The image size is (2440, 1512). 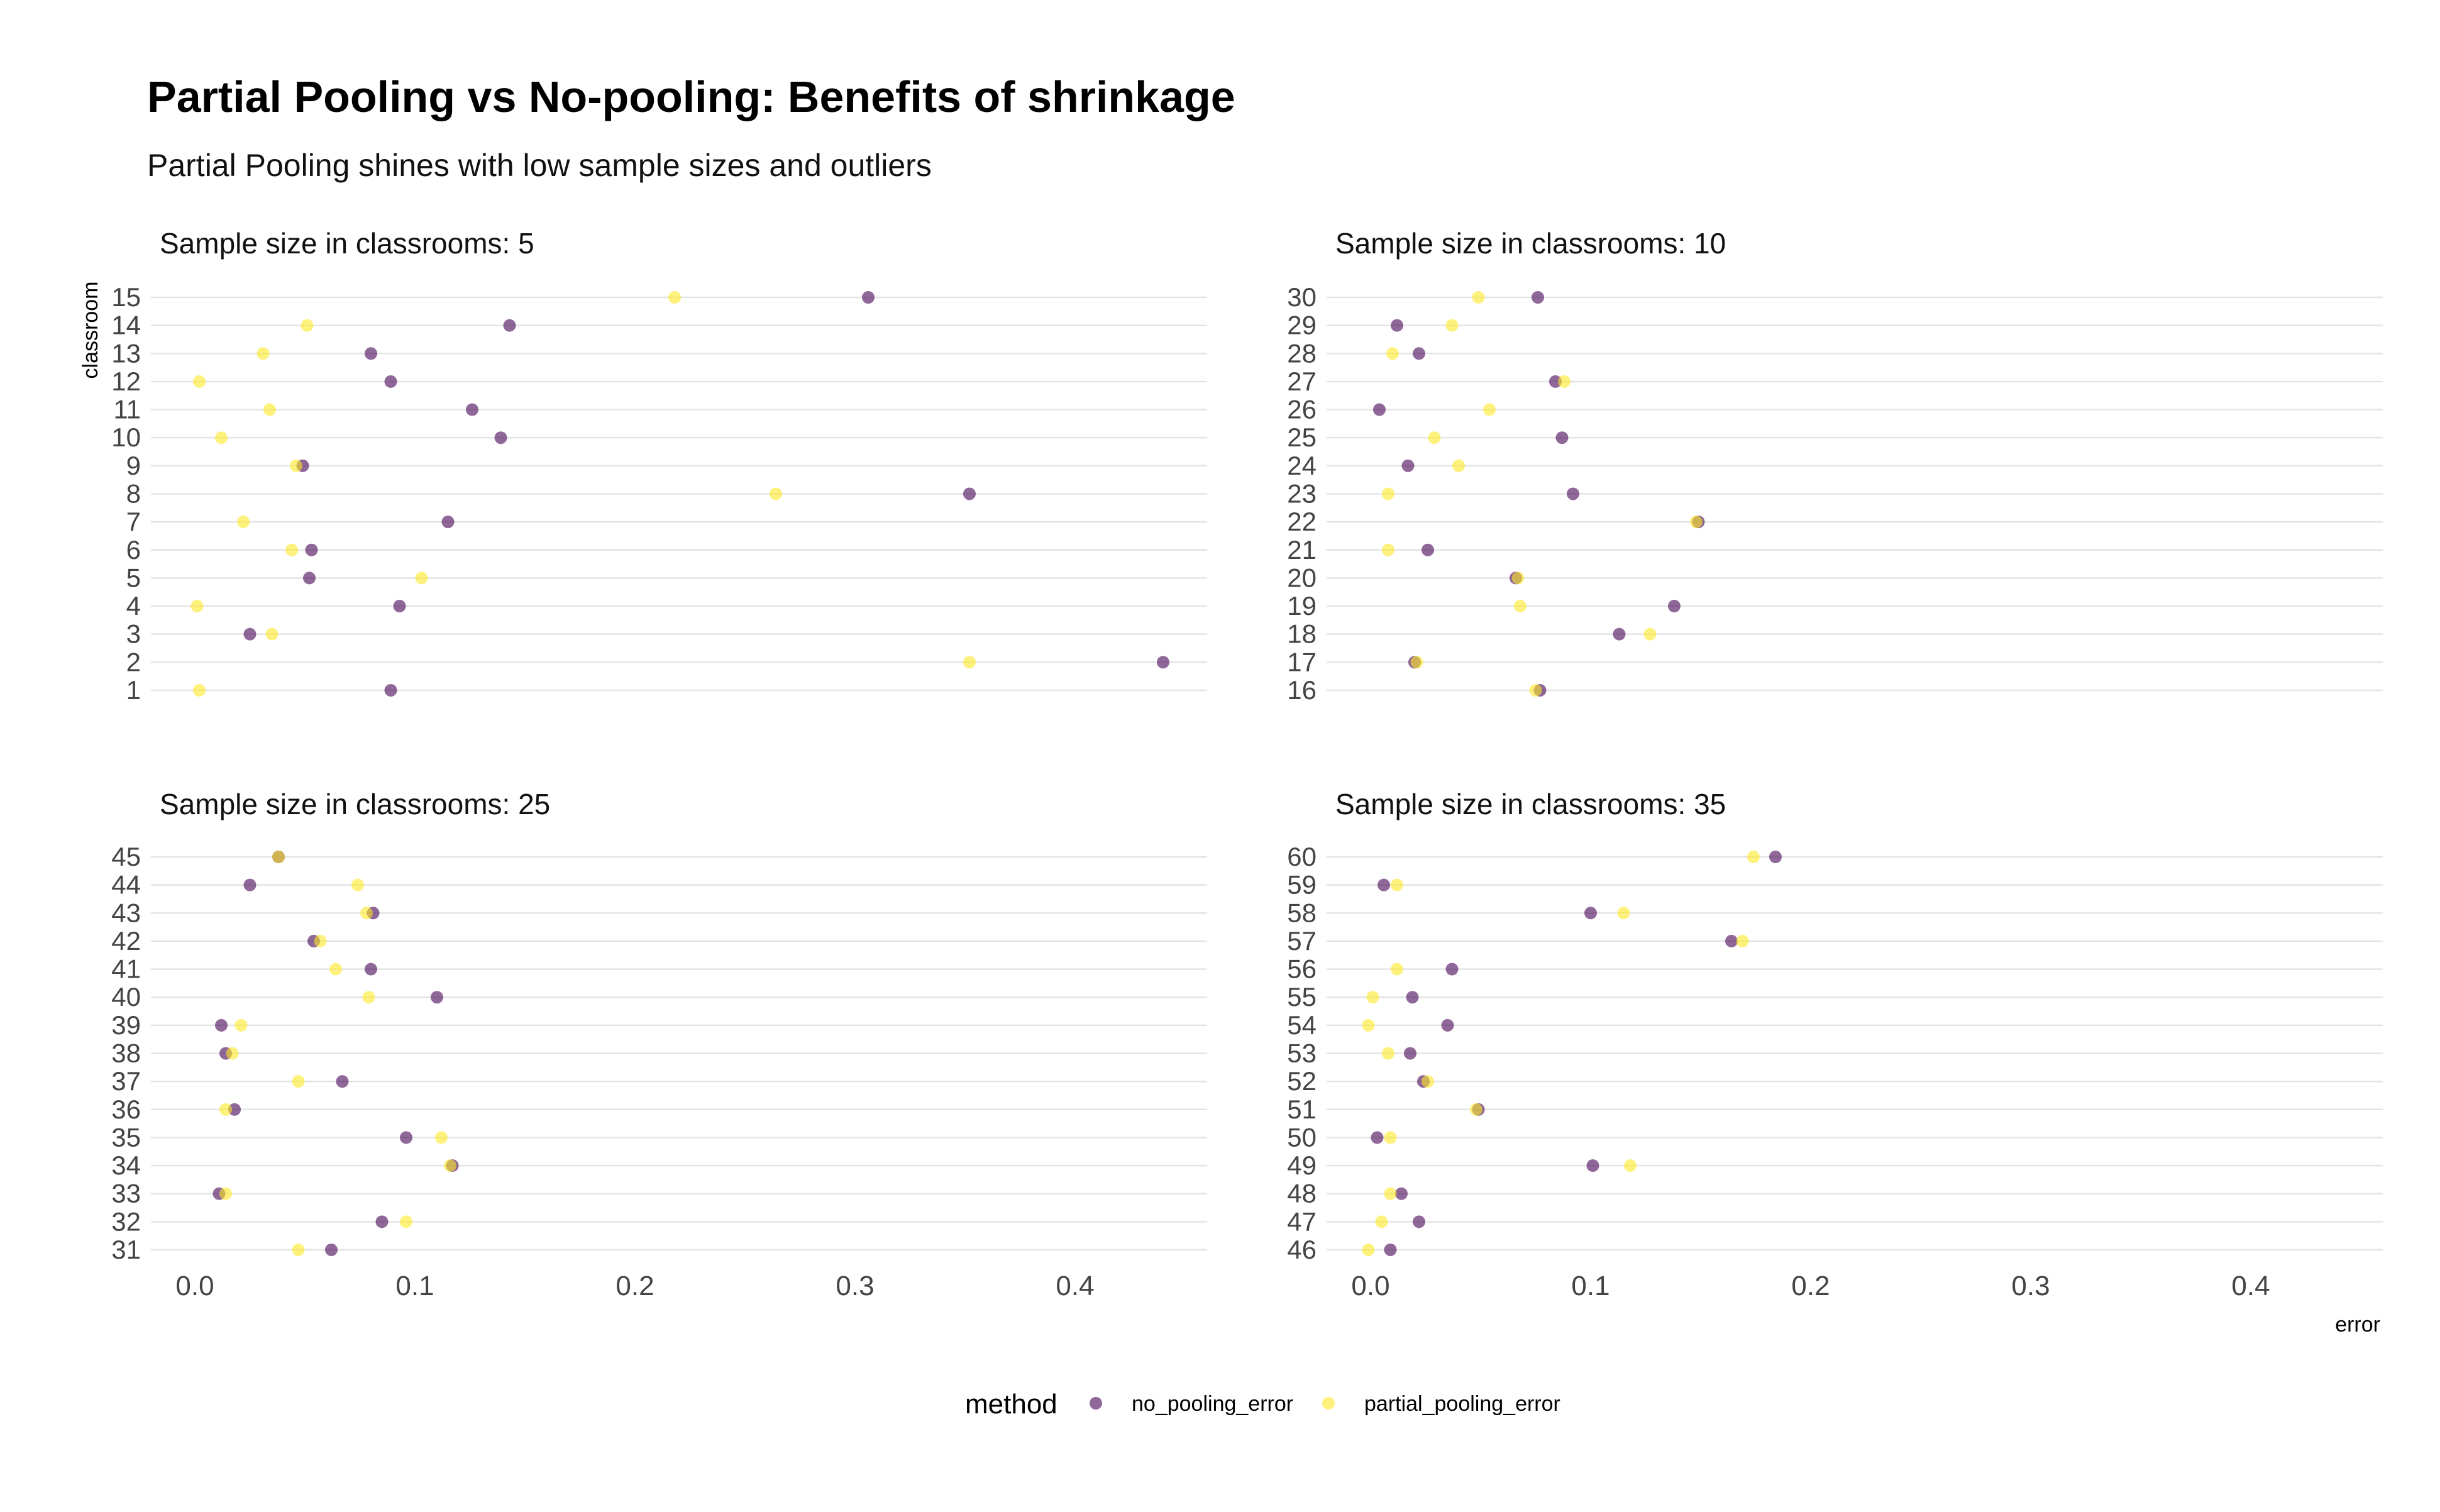 What do you see at coordinates (126, 912) in the screenshot?
I see `y-tick-label: 43` at bounding box center [126, 912].